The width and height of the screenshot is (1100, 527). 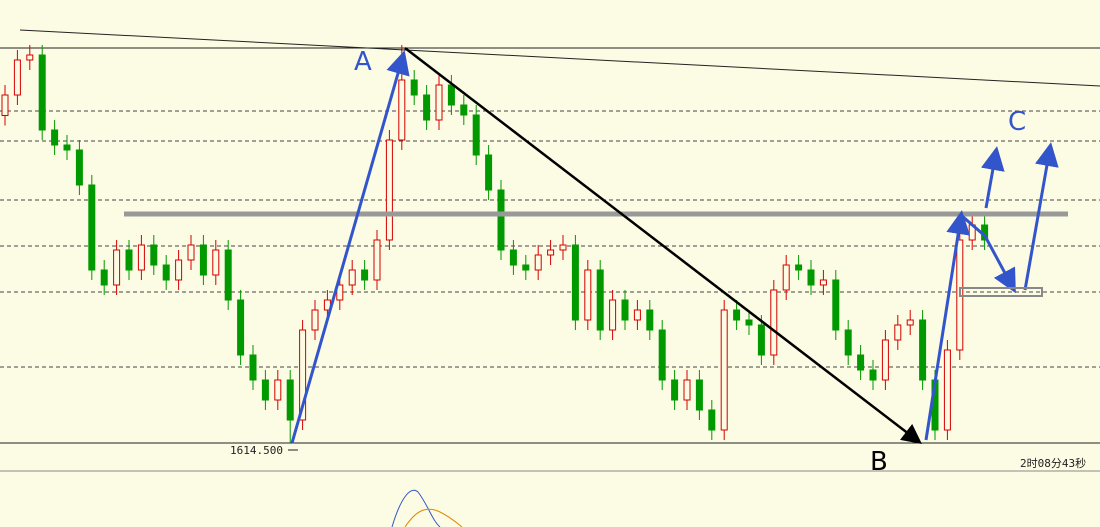 What do you see at coordinates (947, 325) in the screenshot?
I see `arrow-up` at bounding box center [947, 325].